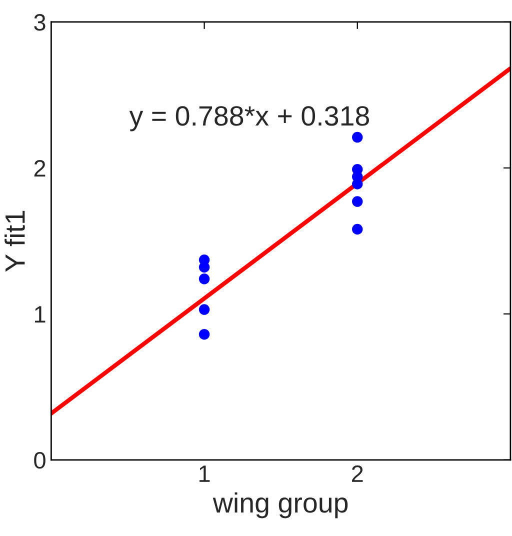 Image resolution: width=512 pixels, height=536 pixels. What do you see at coordinates (249, 119) in the screenshot?
I see `annotation: y = 0.788*x + 0.318` at bounding box center [249, 119].